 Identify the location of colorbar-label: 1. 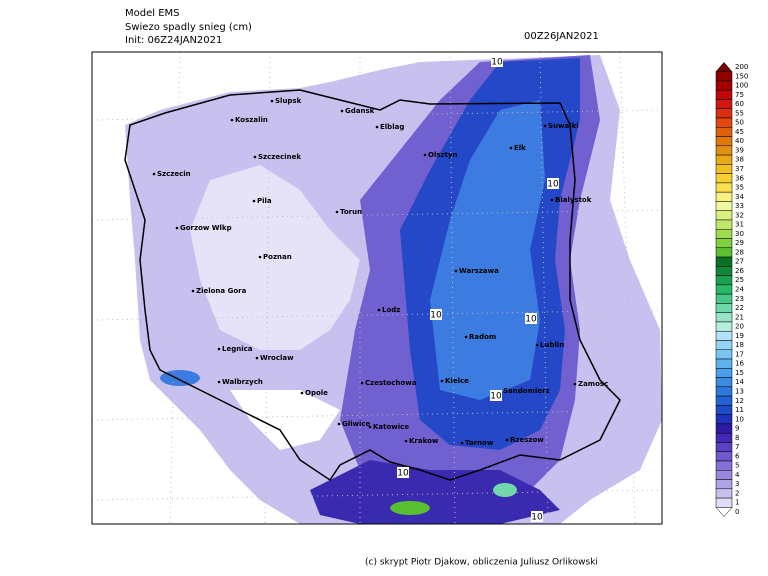
(737, 503).